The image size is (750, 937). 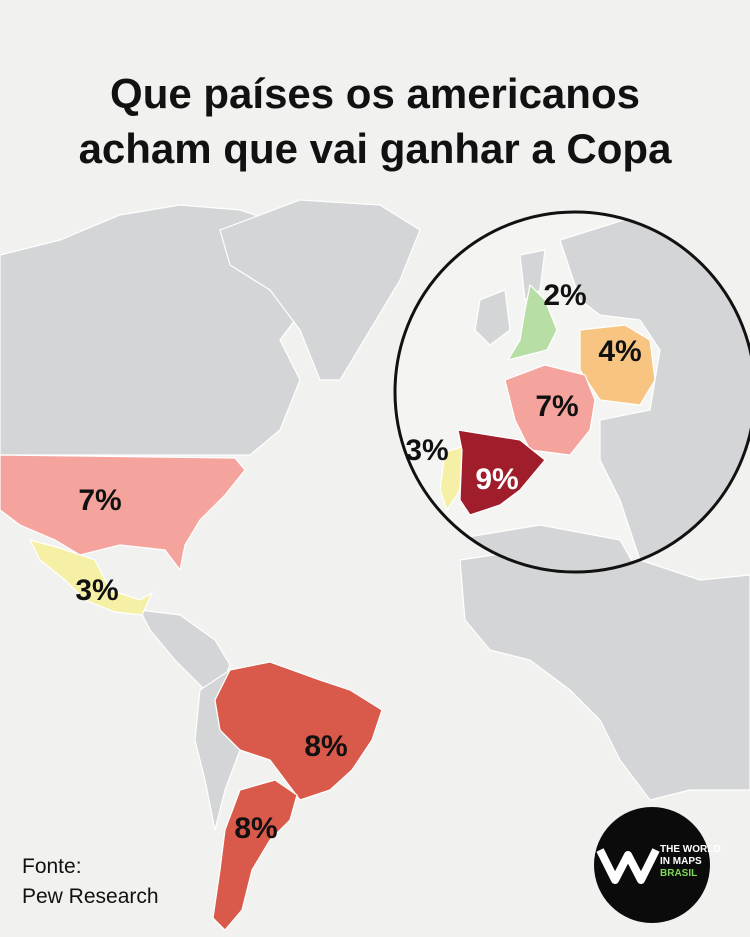 What do you see at coordinates (628, 866) in the screenshot?
I see `logo-mark` at bounding box center [628, 866].